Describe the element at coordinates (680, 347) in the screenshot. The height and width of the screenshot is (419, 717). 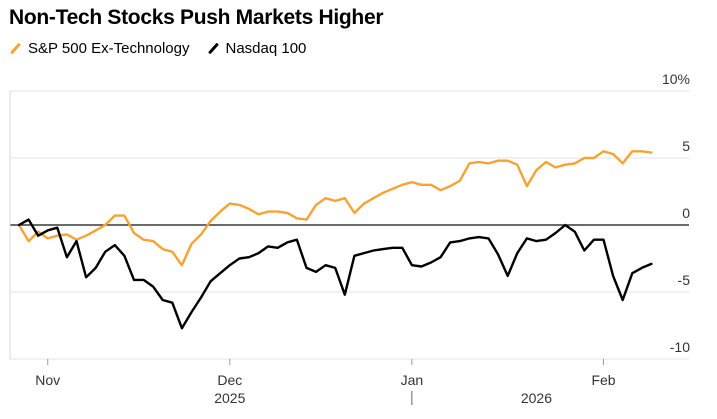
I see `y-tick-label: -10` at that location.